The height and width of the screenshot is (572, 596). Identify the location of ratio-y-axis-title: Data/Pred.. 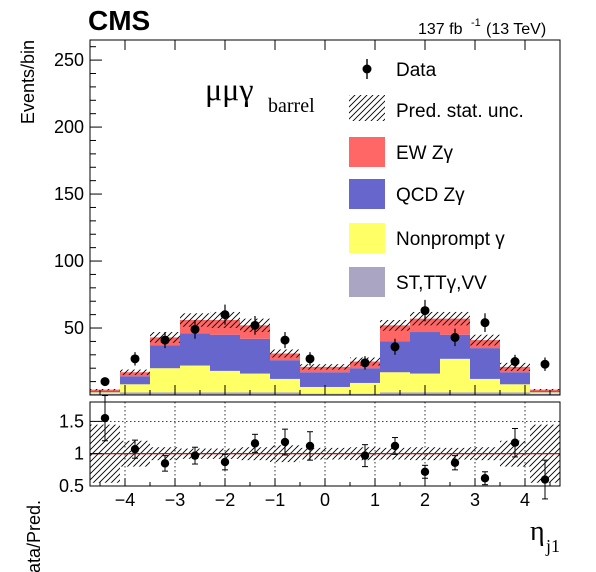
(34, 536).